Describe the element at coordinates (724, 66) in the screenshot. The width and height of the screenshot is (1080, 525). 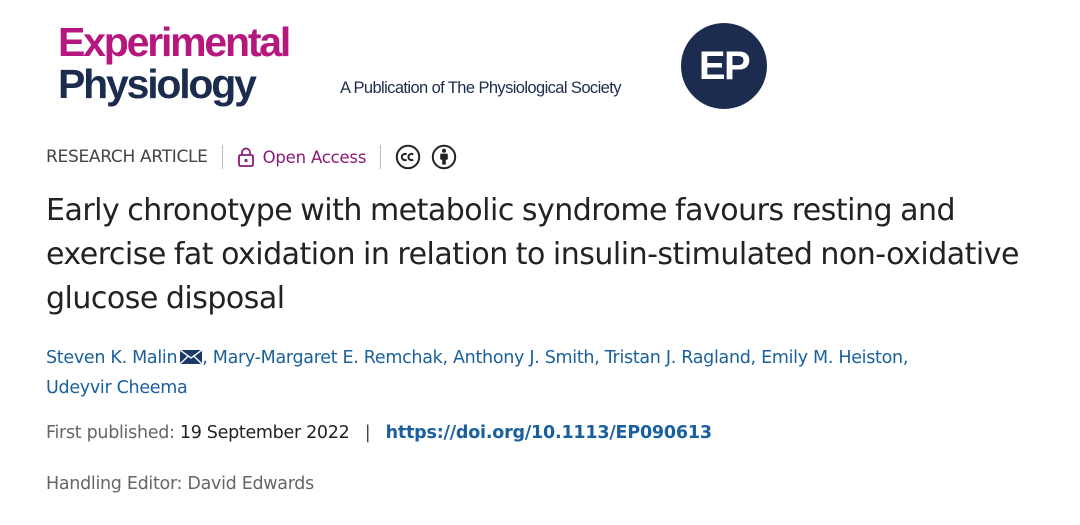
I see `ep-badge: EP` at that location.